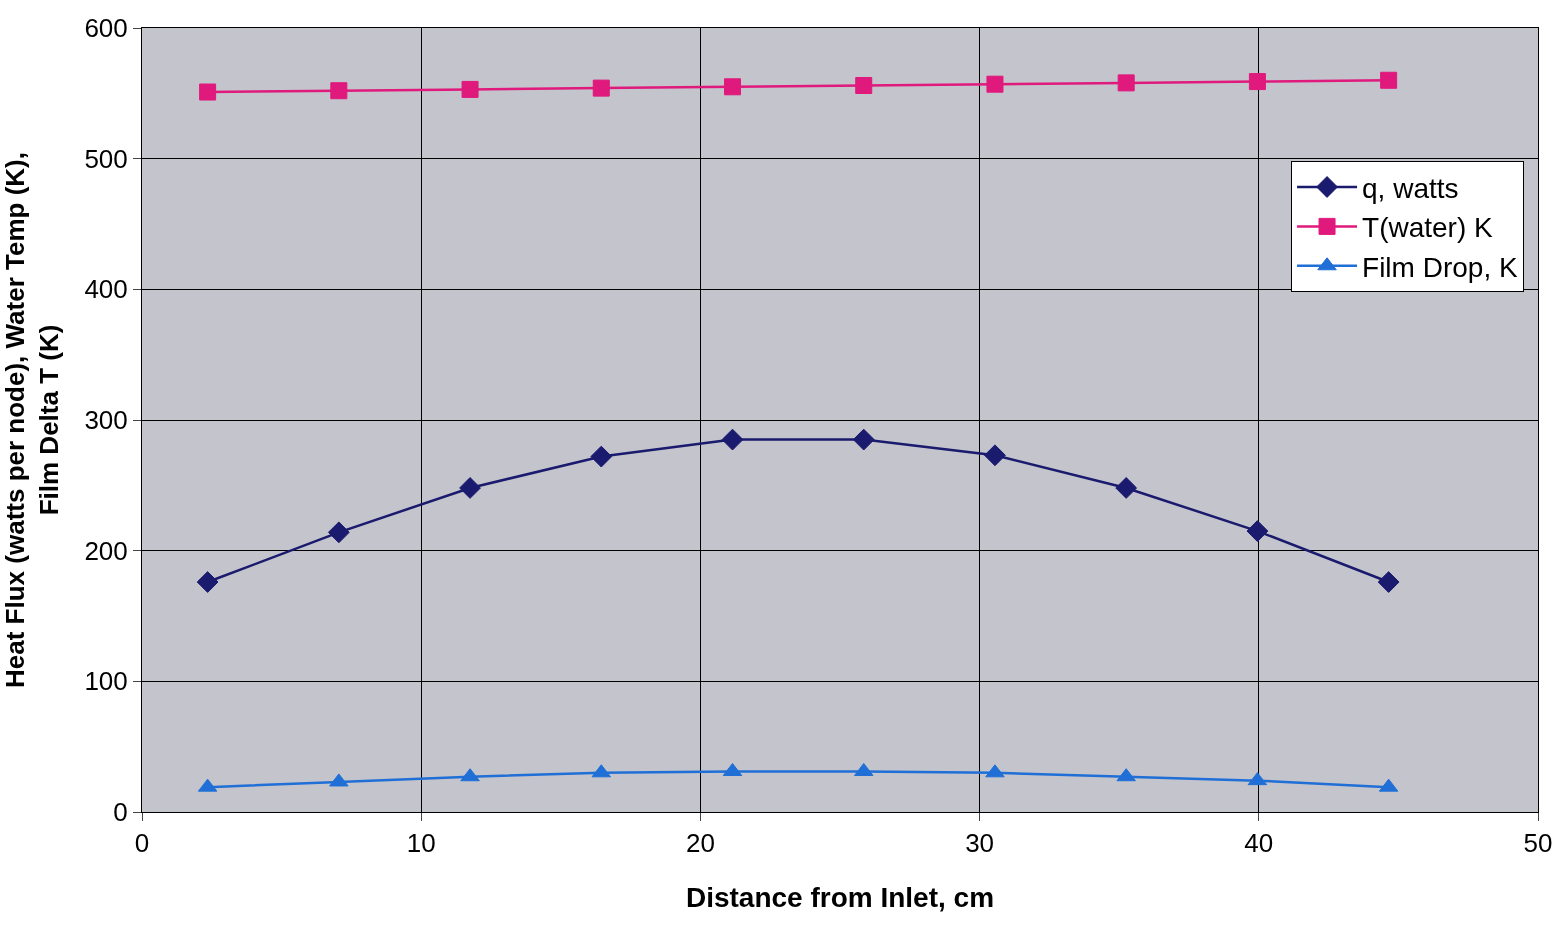  What do you see at coordinates (106, 28) in the screenshot?
I see `y-tick-label: 600` at bounding box center [106, 28].